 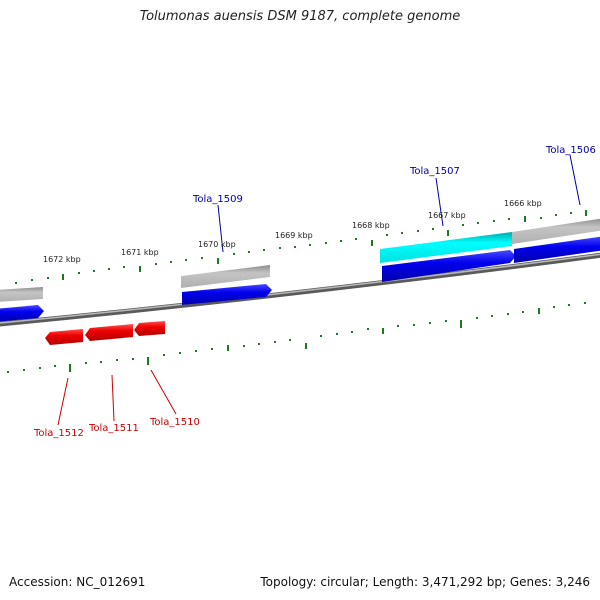 I want to click on gene-label-forward: Tola_1507, so click(x=434, y=171).